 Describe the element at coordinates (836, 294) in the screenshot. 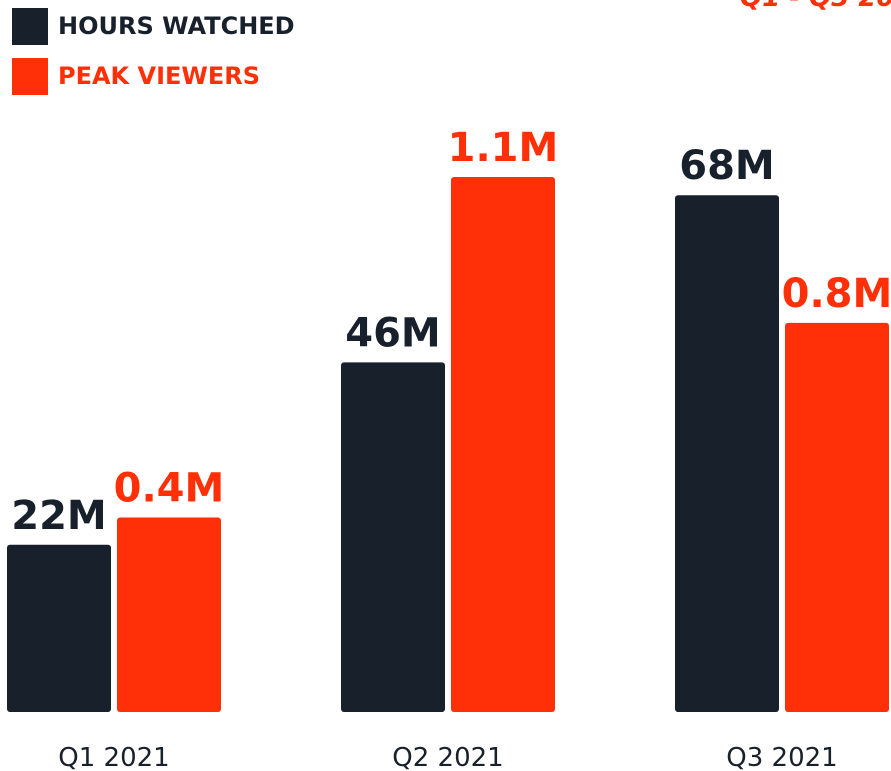

I see `value-label: 0.8M` at that location.